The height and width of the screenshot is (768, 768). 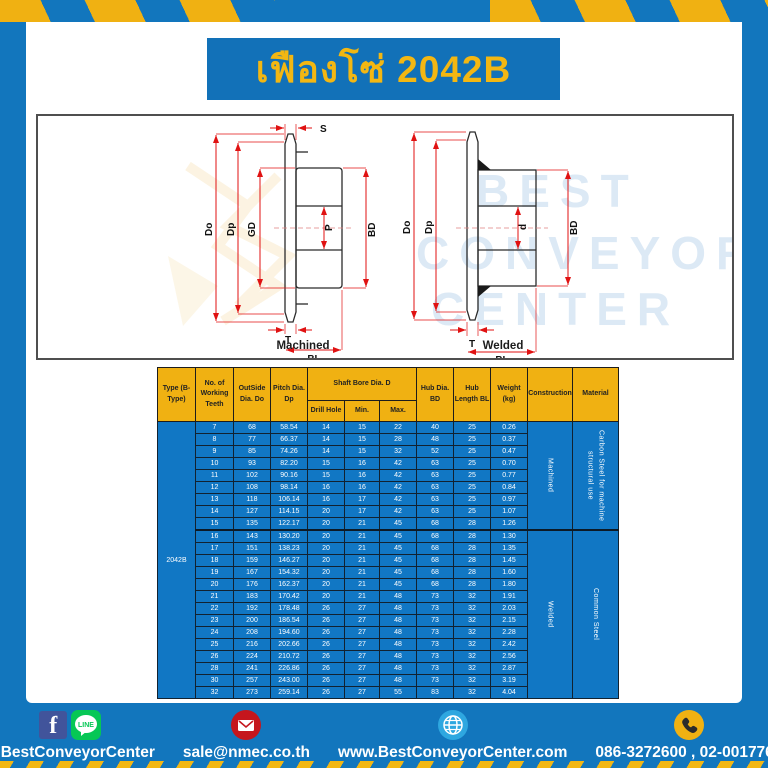 I want to click on spec-cell: 159, so click(x=252, y=560).